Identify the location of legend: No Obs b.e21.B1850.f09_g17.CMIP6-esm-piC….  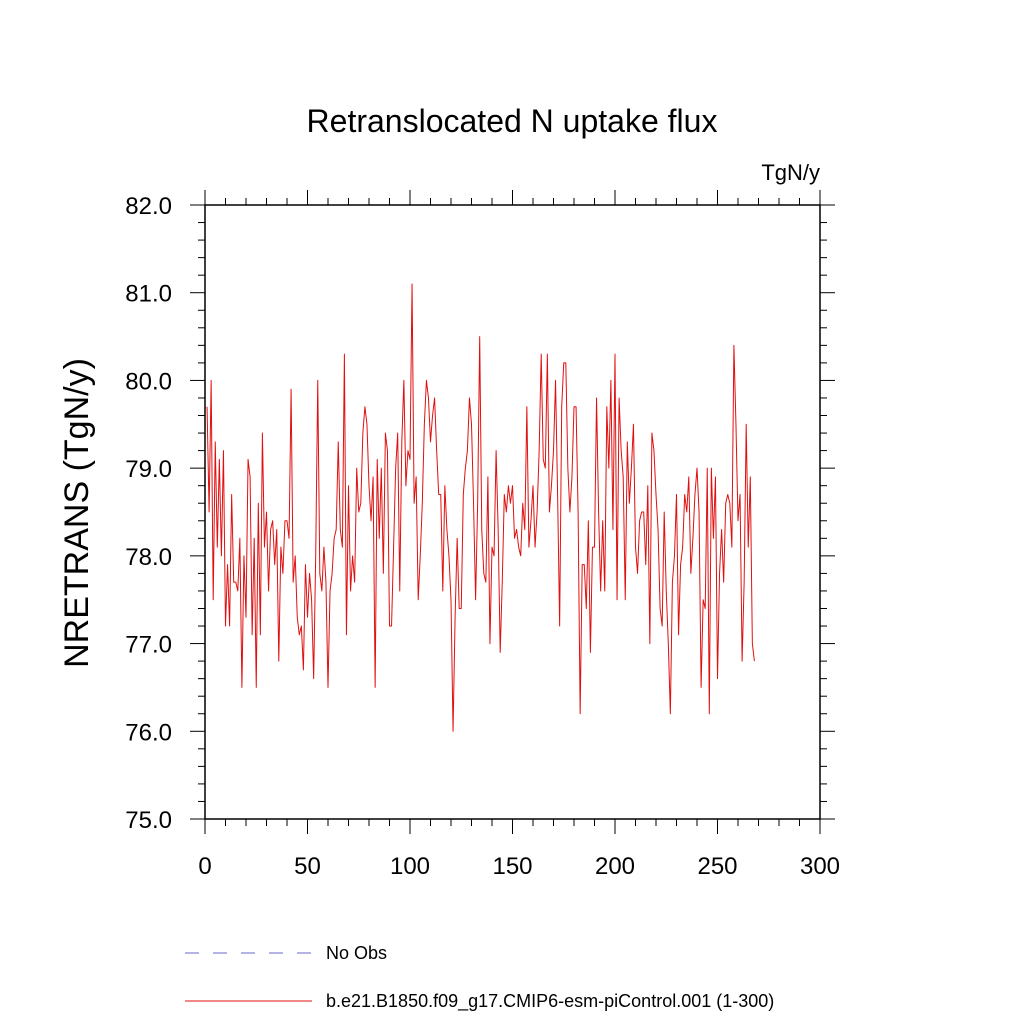
(479, 977).